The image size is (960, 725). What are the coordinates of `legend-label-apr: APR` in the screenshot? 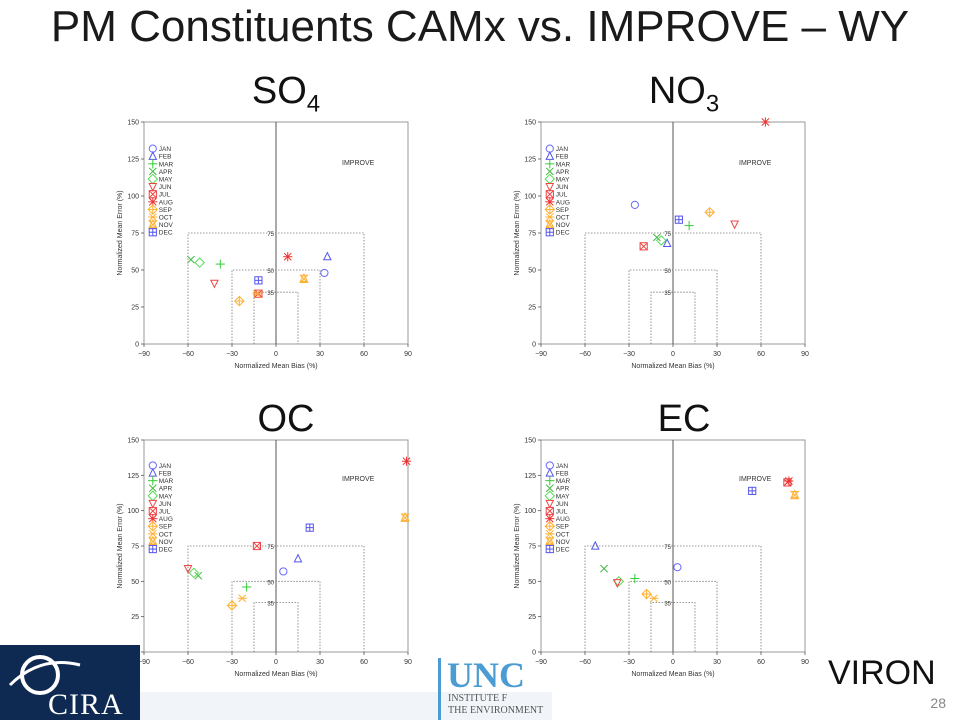 It's located at (563, 172).